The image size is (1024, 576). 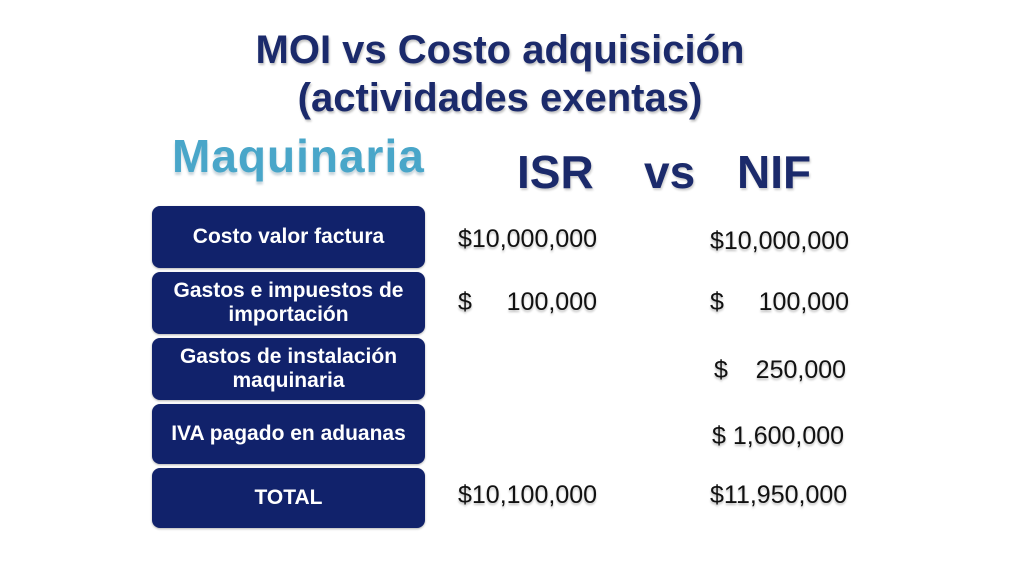 What do you see at coordinates (528, 302) in the screenshot?
I see `isr-value-gastos-importacion: $ 100,000` at bounding box center [528, 302].